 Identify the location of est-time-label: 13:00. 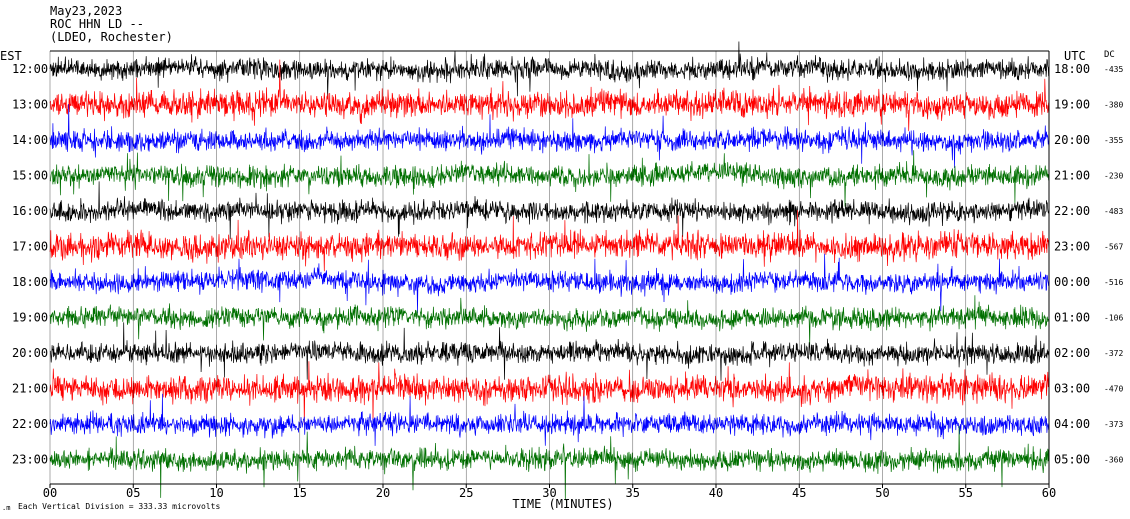
(30, 105).